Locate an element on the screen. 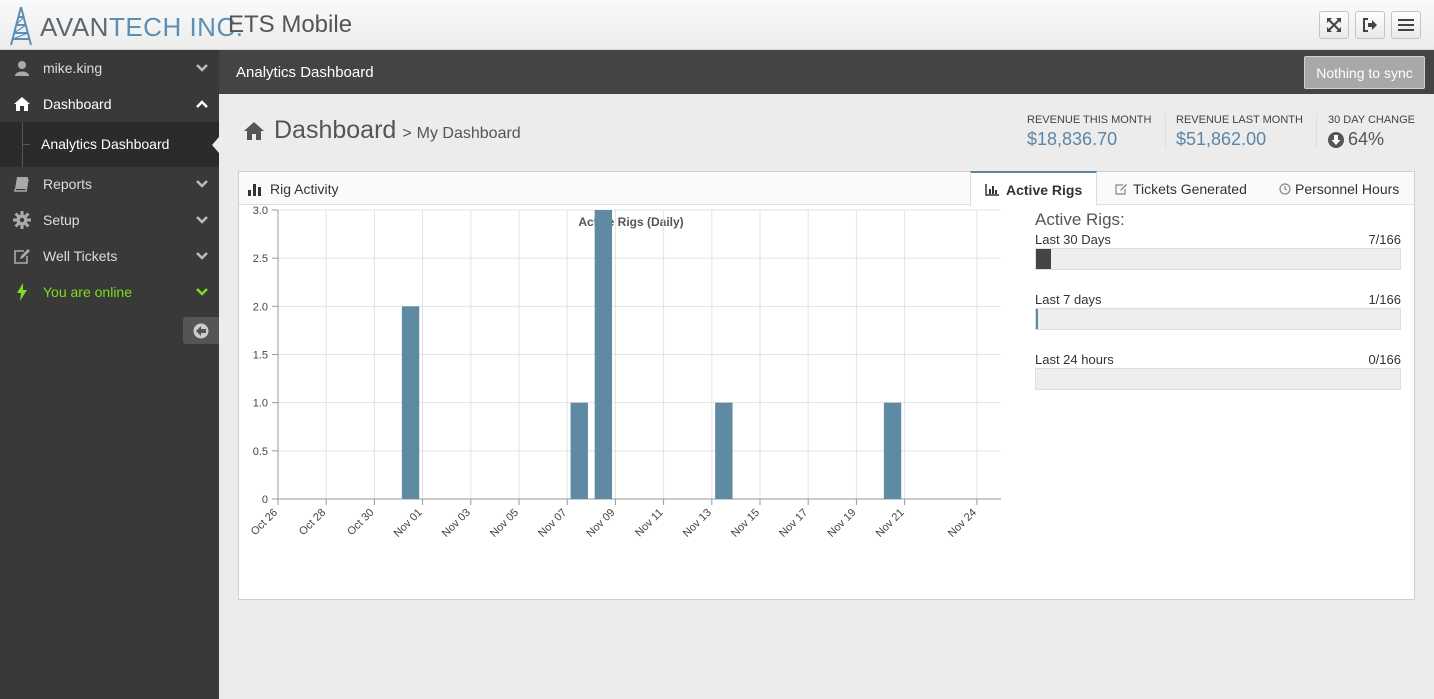 Image resolution: width=1434 pixels, height=699 pixels. x-tick-label: Nov 09 is located at coordinates (600, 523).